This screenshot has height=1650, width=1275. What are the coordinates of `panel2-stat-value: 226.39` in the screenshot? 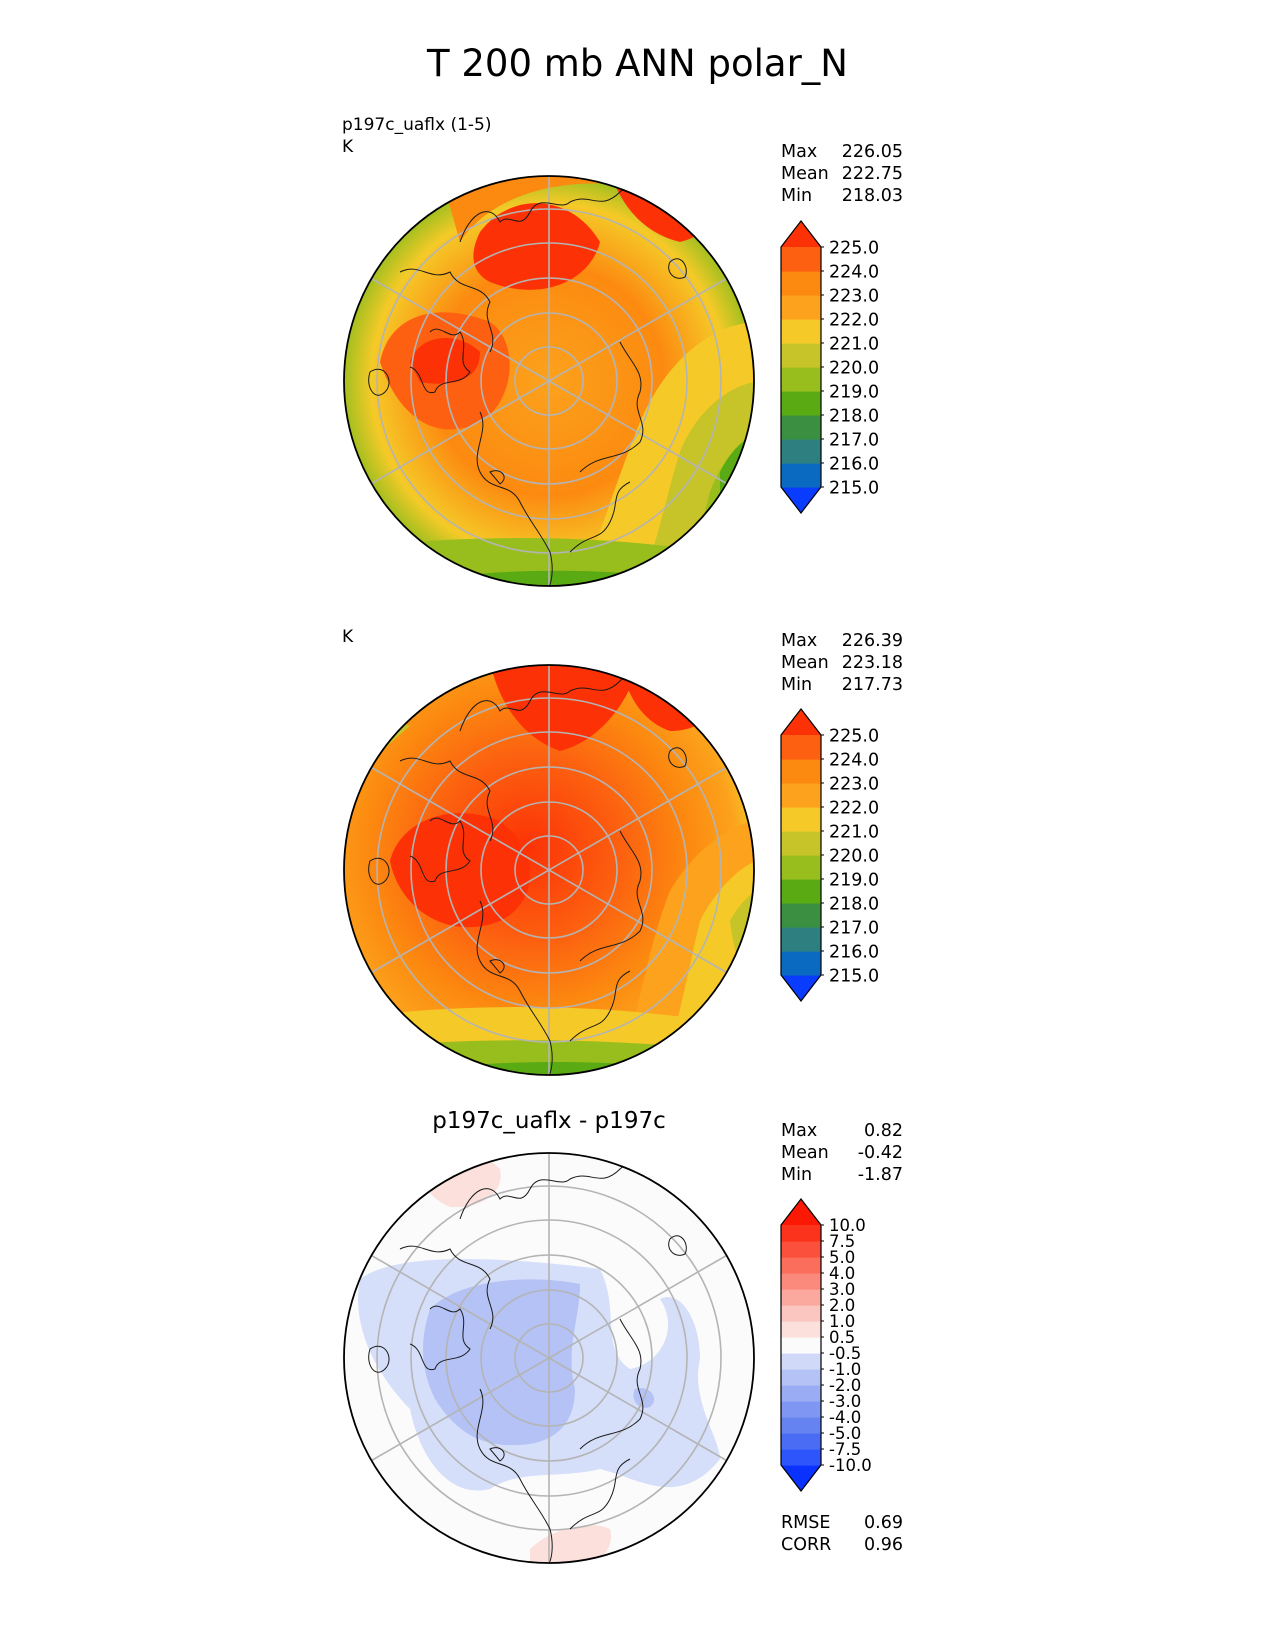 It's located at (872, 641).